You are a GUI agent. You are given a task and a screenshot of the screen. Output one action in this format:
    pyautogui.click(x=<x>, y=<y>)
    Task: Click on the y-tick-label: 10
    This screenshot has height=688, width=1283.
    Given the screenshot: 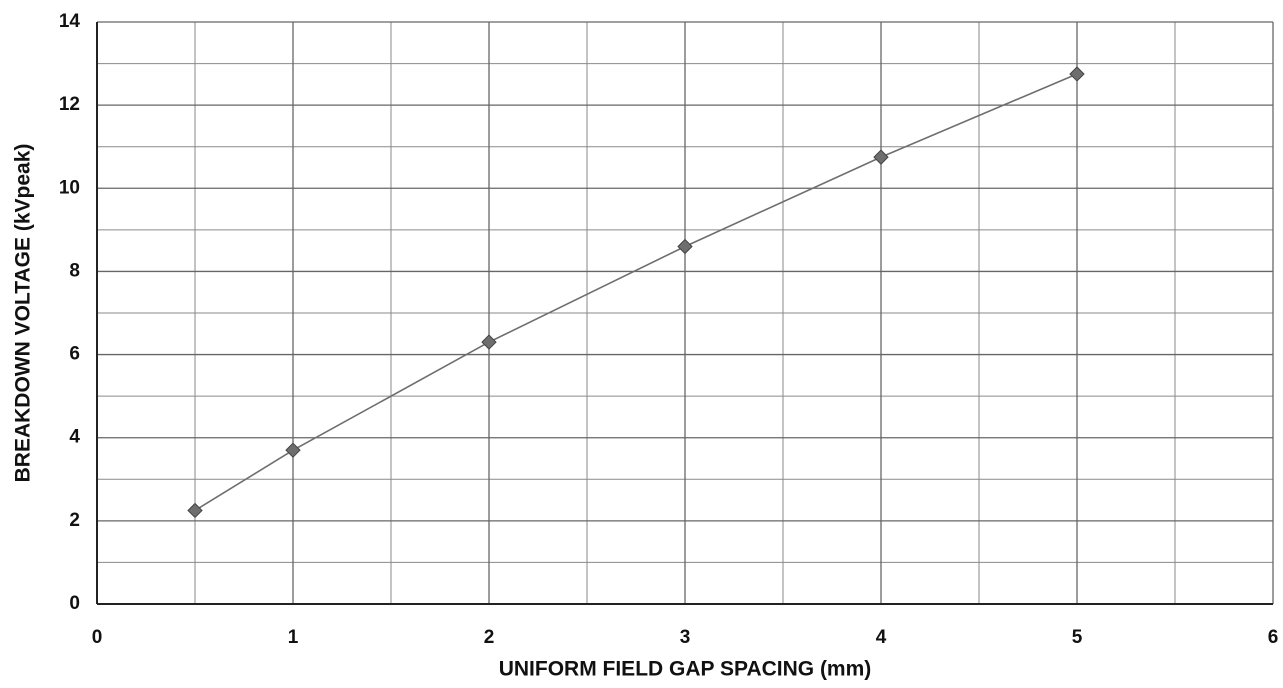 What is the action you would take?
    pyautogui.click(x=69, y=187)
    